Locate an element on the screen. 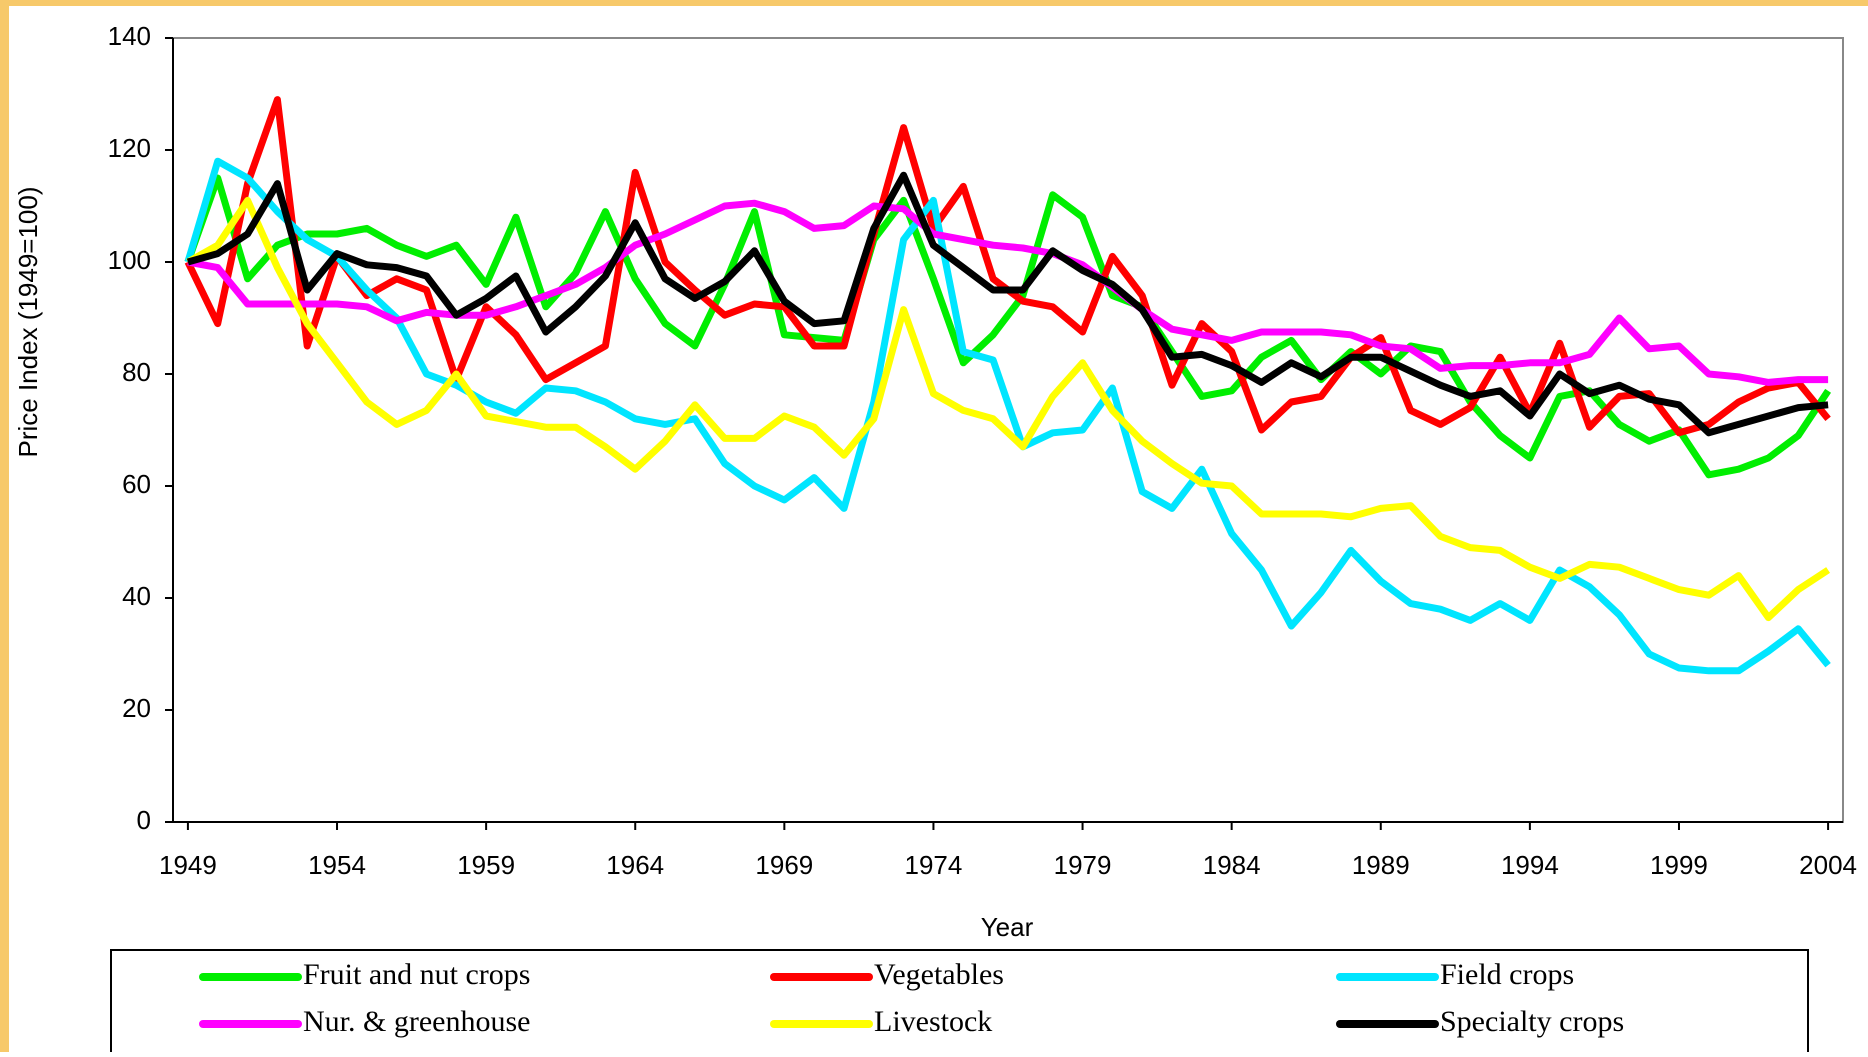  x-axis-title: Year is located at coordinates (1007, 927).